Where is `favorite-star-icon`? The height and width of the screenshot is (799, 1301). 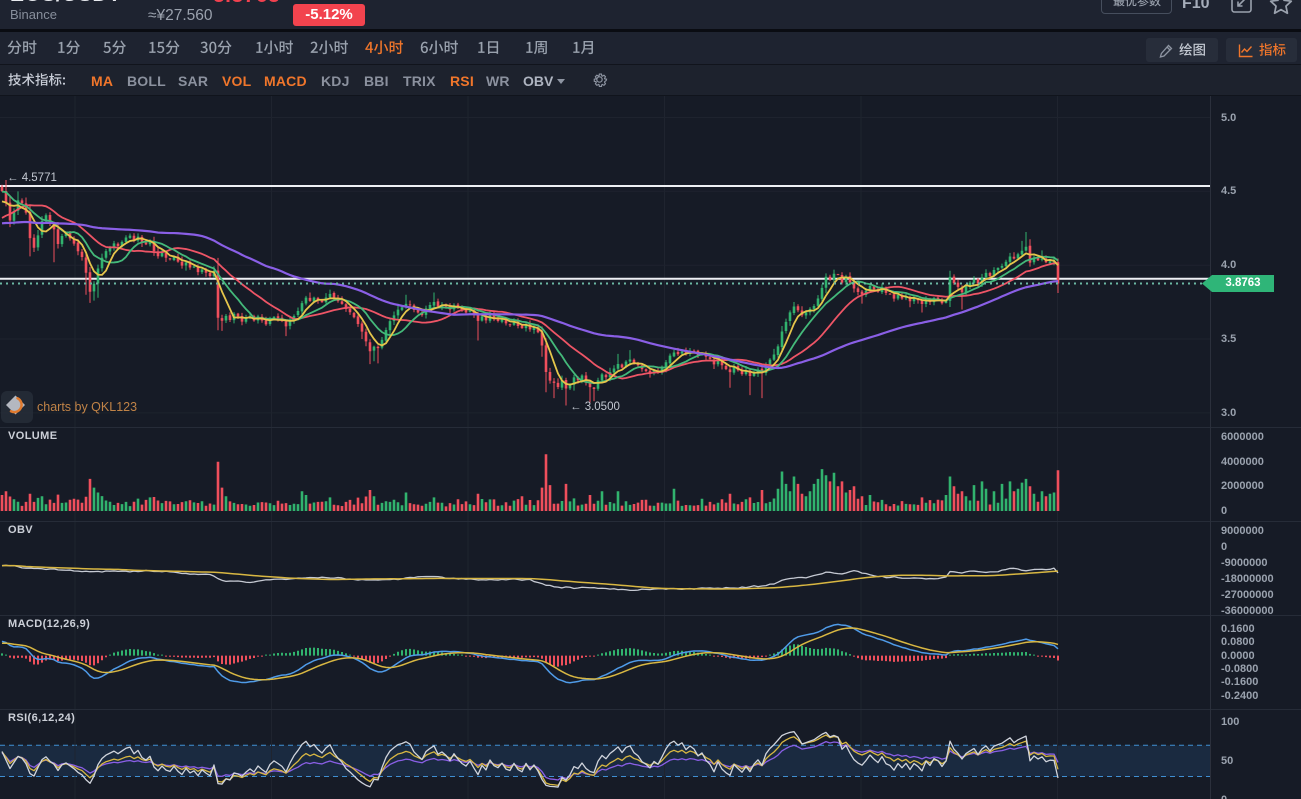 favorite-star-icon is located at coordinates (1281, 11).